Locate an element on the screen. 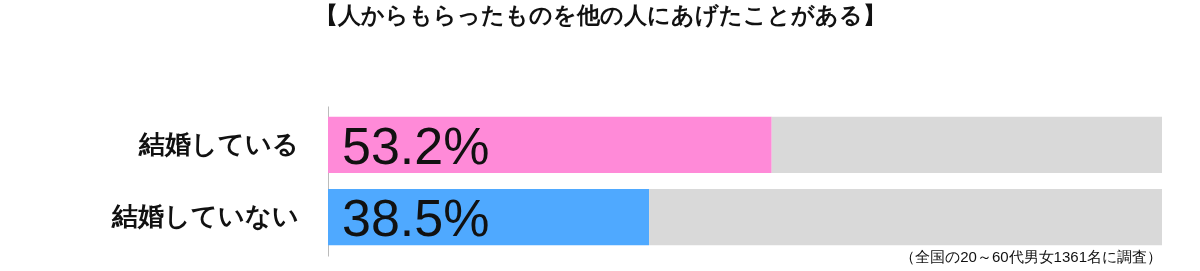 The image size is (1200, 271). data-label: 53.2% is located at coordinates (416, 145).